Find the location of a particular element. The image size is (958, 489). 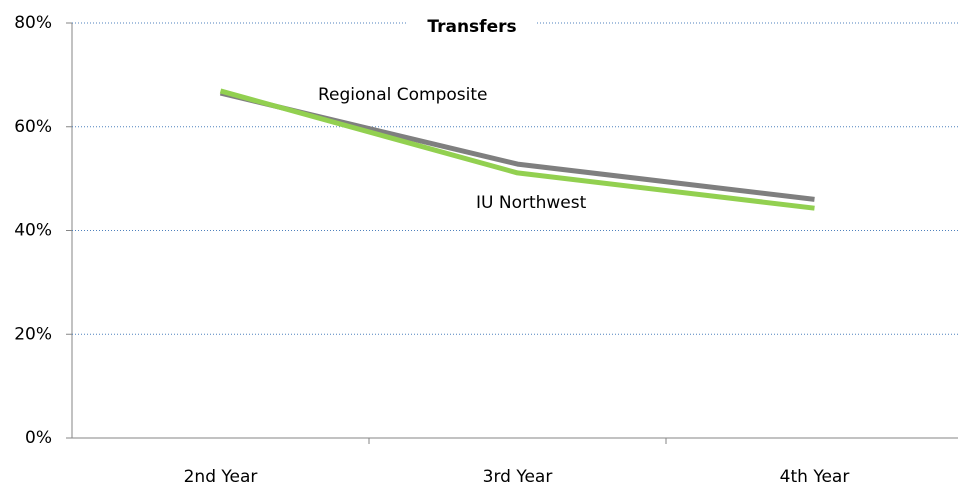

y-tick-label: 0% is located at coordinates (38, 438).